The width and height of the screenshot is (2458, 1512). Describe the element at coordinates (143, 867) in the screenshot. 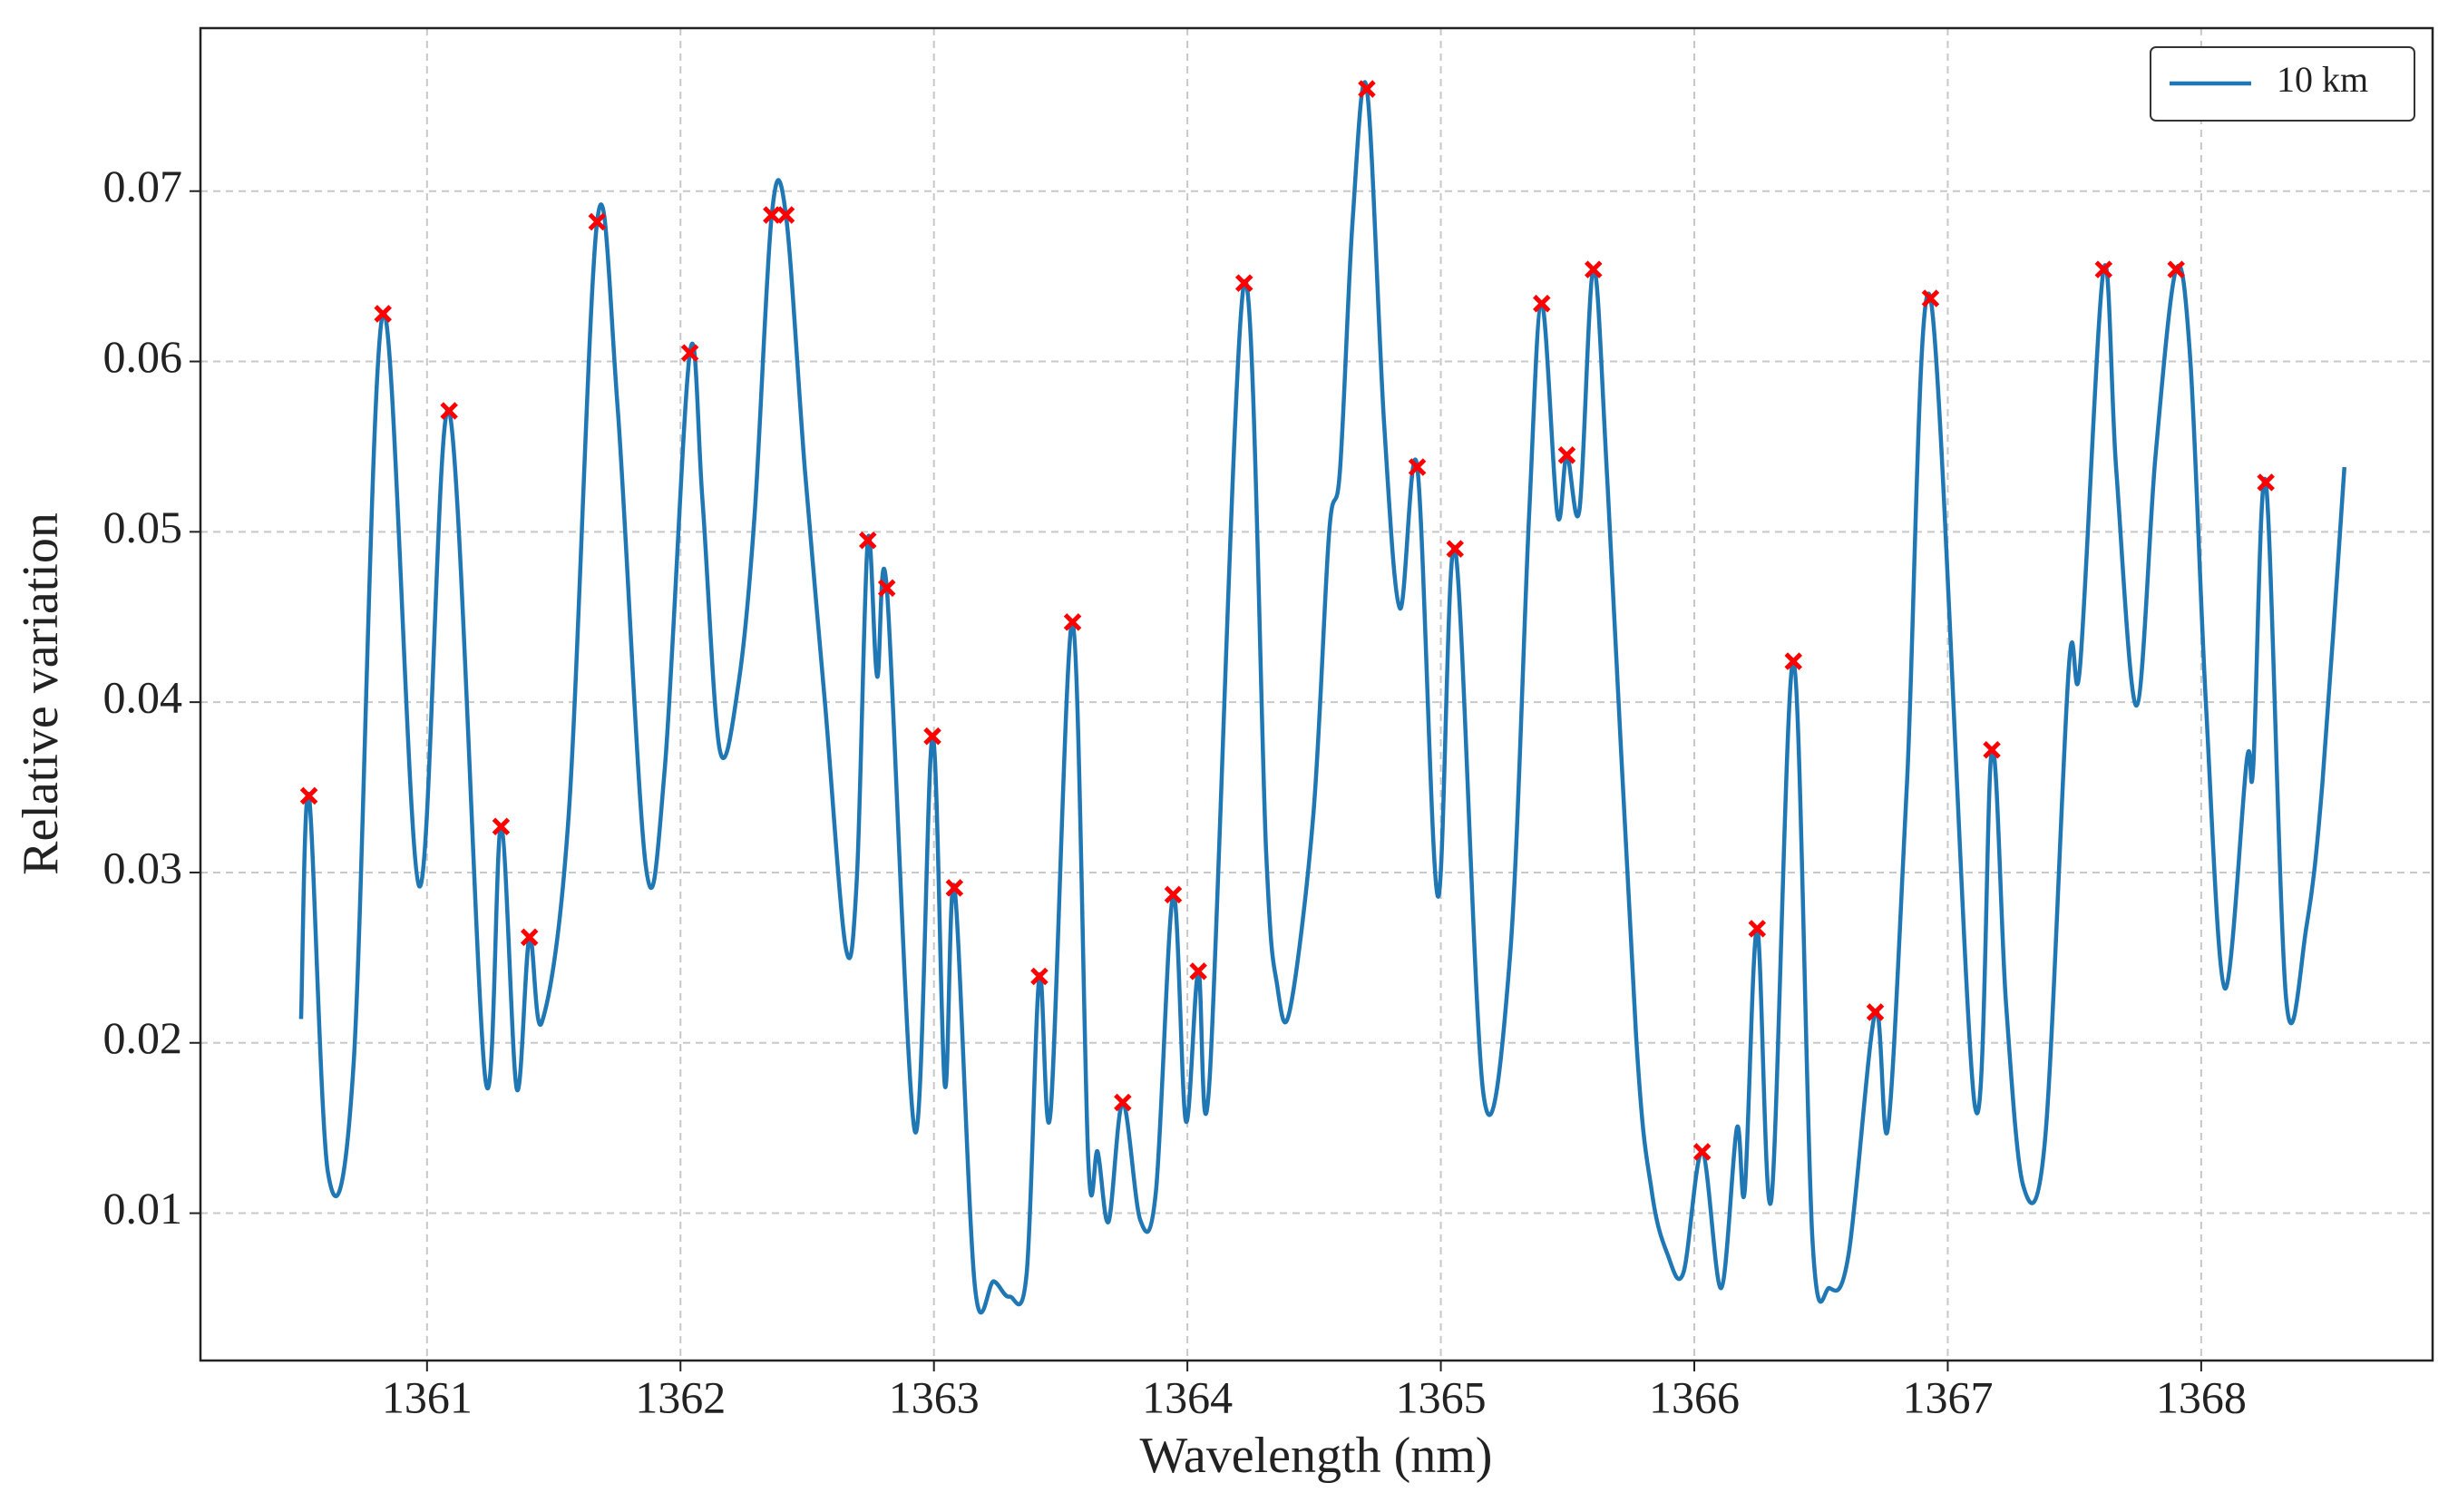

I see `y-tick-label: 0.03` at that location.